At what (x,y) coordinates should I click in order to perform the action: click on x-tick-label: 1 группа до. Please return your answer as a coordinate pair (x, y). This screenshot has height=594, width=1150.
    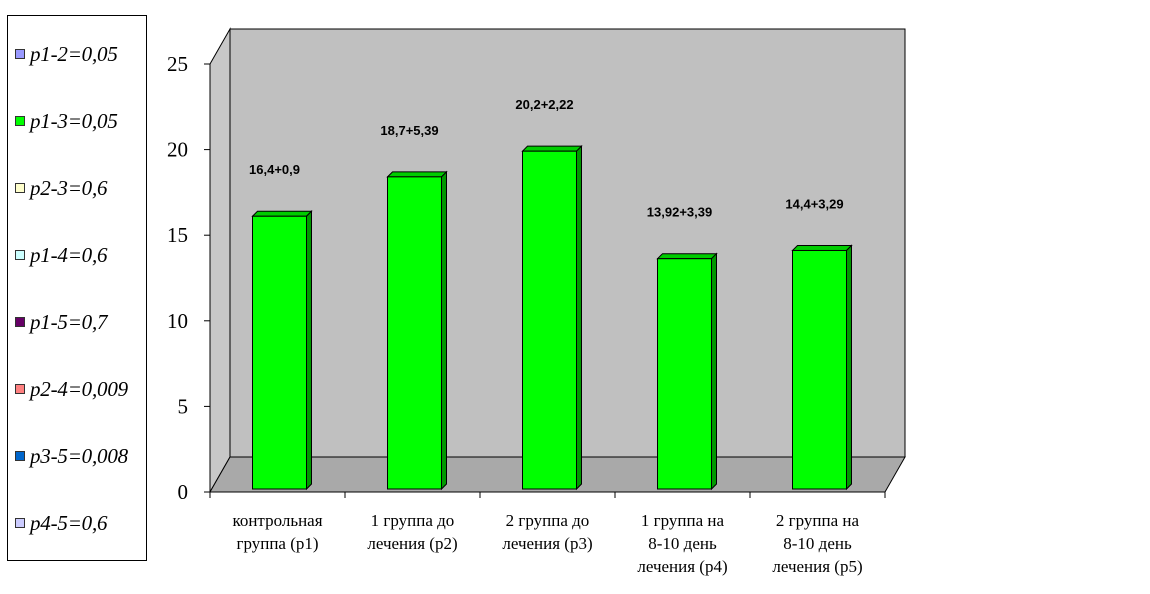
    Looking at the image, I should click on (413, 520).